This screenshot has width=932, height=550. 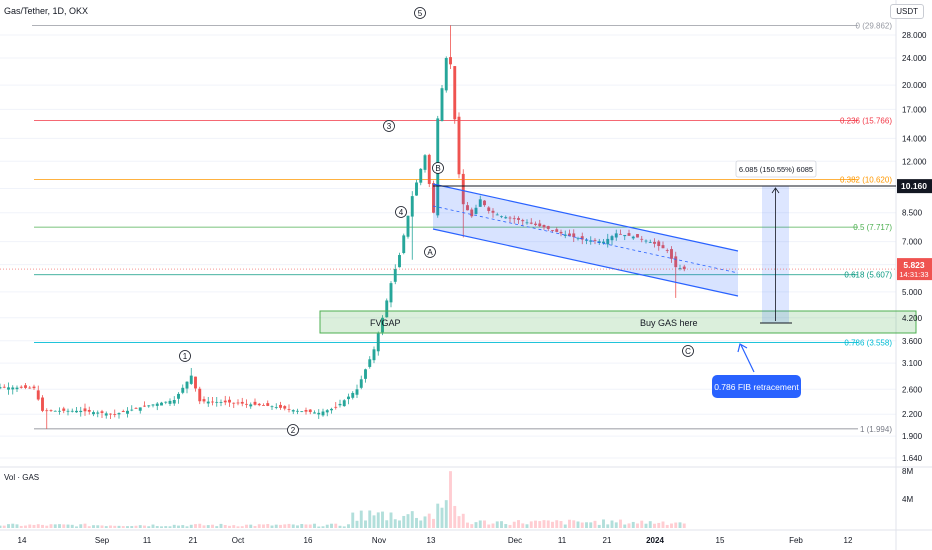 What do you see at coordinates (185, 356) in the screenshot?
I see `wave-label-1: 1` at bounding box center [185, 356].